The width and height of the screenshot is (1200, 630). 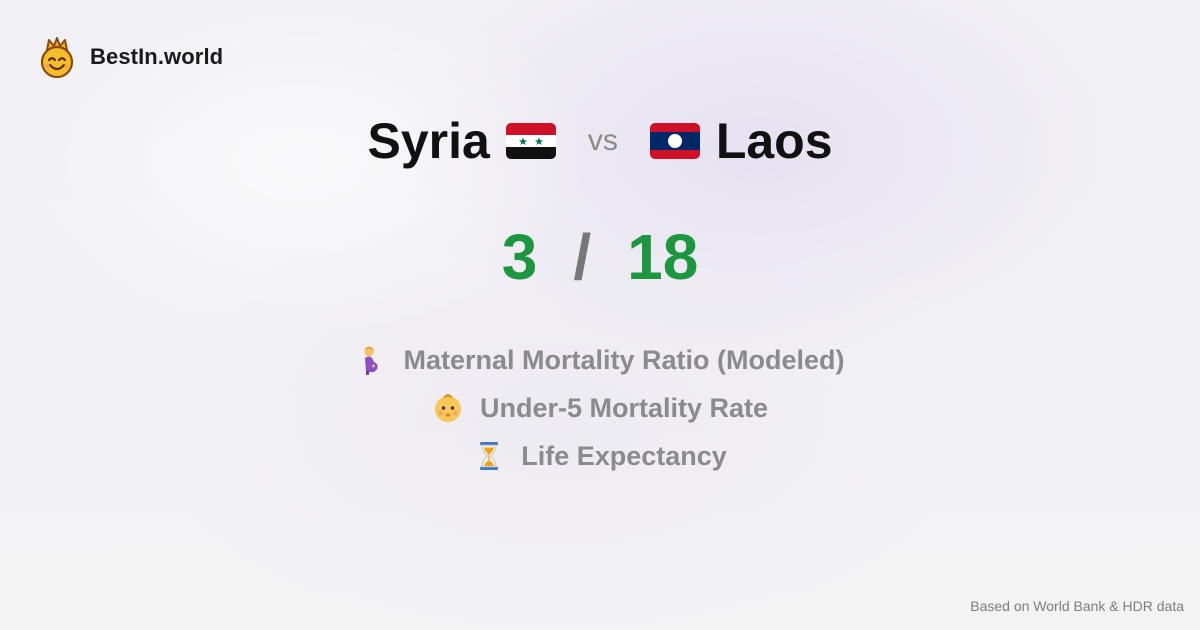 I want to click on vs-label: vs, so click(x=602, y=140).